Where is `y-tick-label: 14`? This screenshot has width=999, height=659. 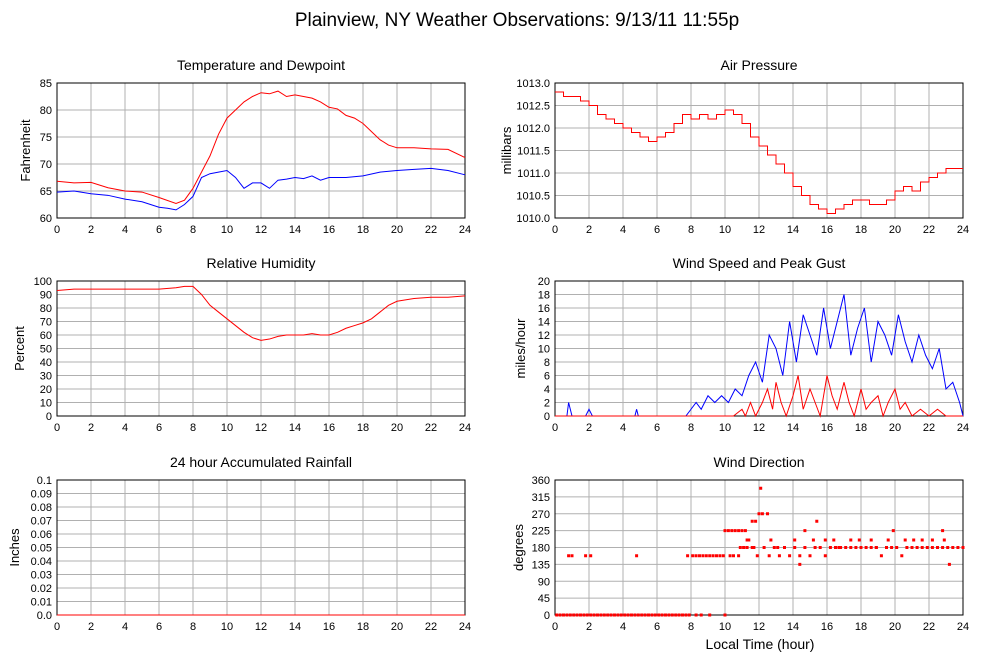
y-tick-label: 14 is located at coordinates (544, 323).